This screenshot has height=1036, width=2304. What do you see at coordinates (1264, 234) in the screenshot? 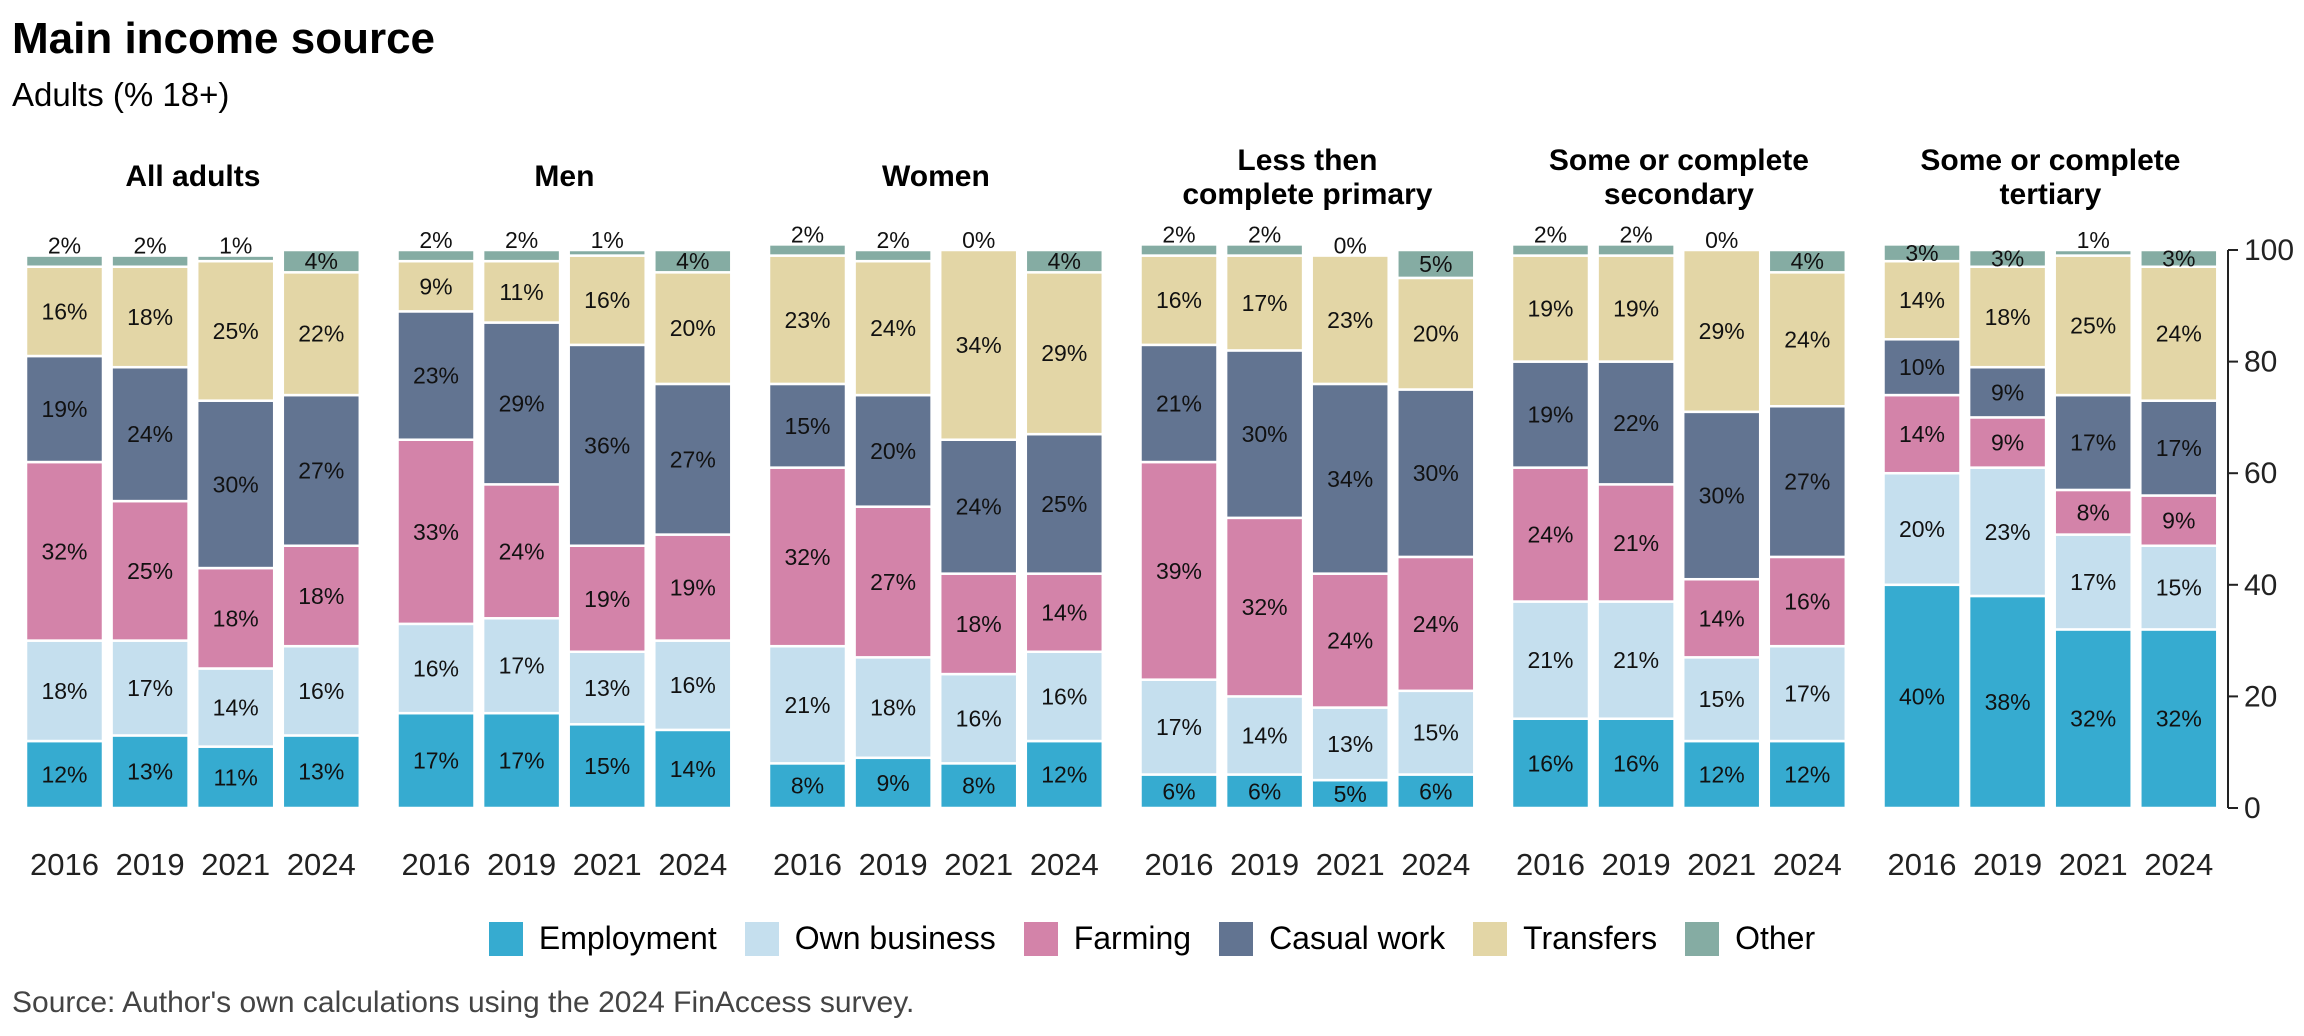
I see `data-label: 2%` at bounding box center [1264, 234].